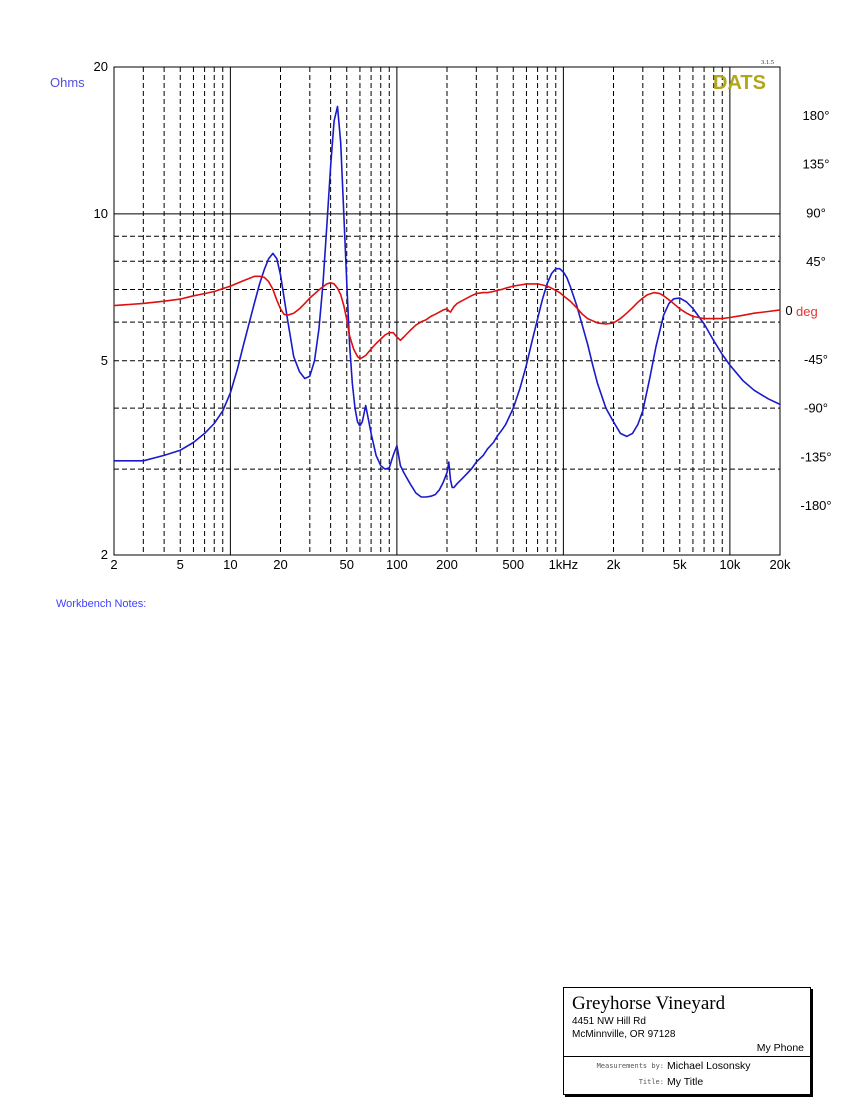  What do you see at coordinates (687, 1056) in the screenshot?
I see `title-block-divider` at bounding box center [687, 1056].